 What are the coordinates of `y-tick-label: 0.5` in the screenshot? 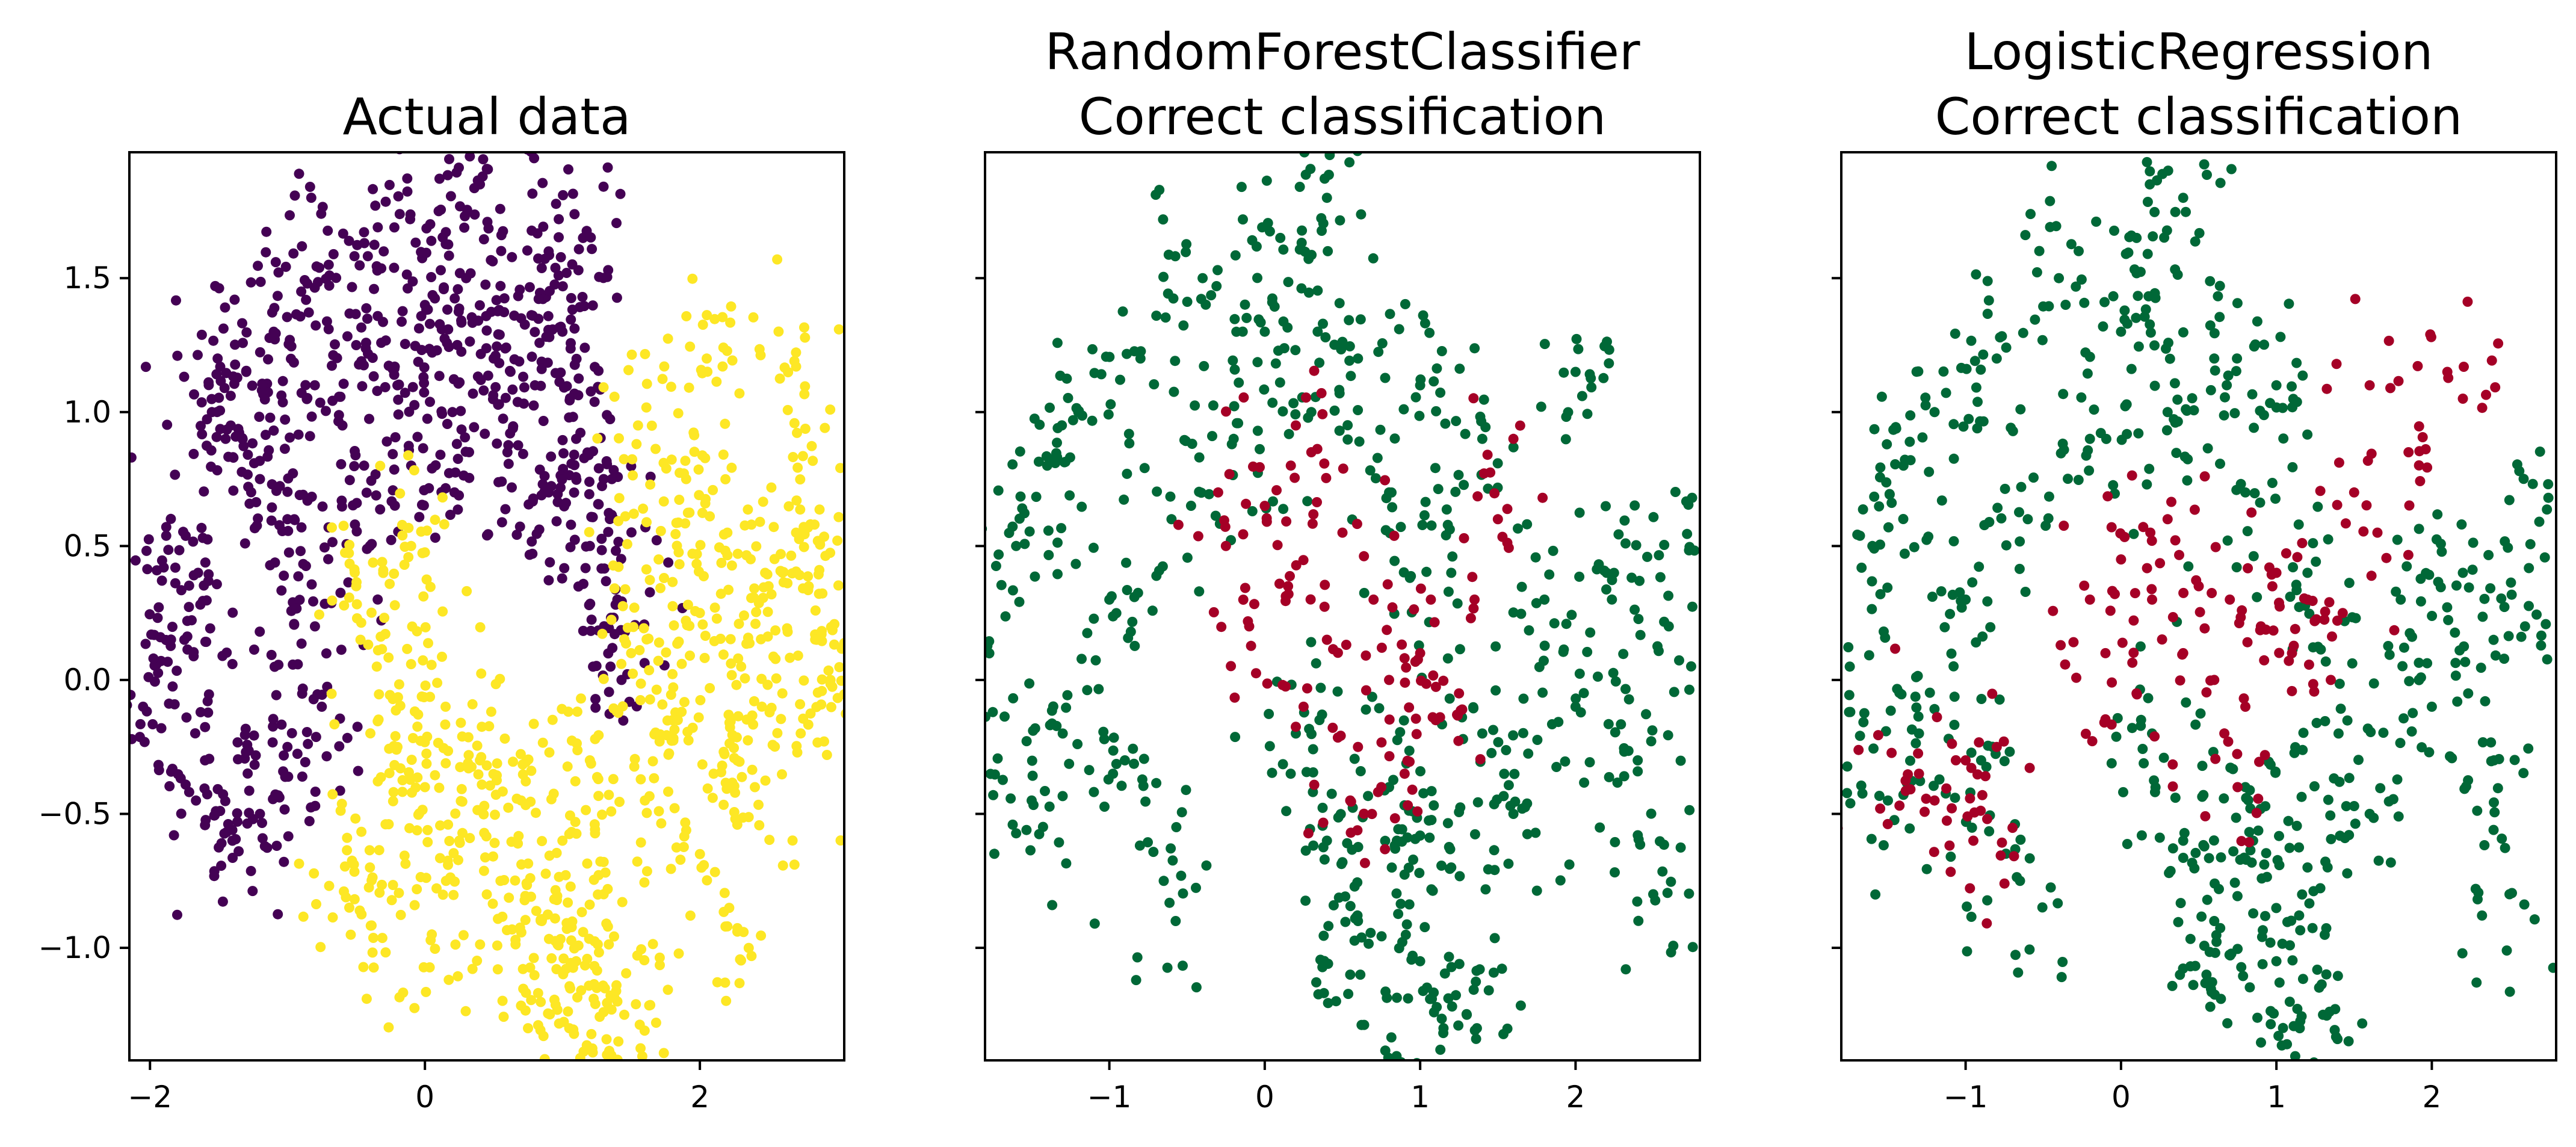 It's located at (87, 545).